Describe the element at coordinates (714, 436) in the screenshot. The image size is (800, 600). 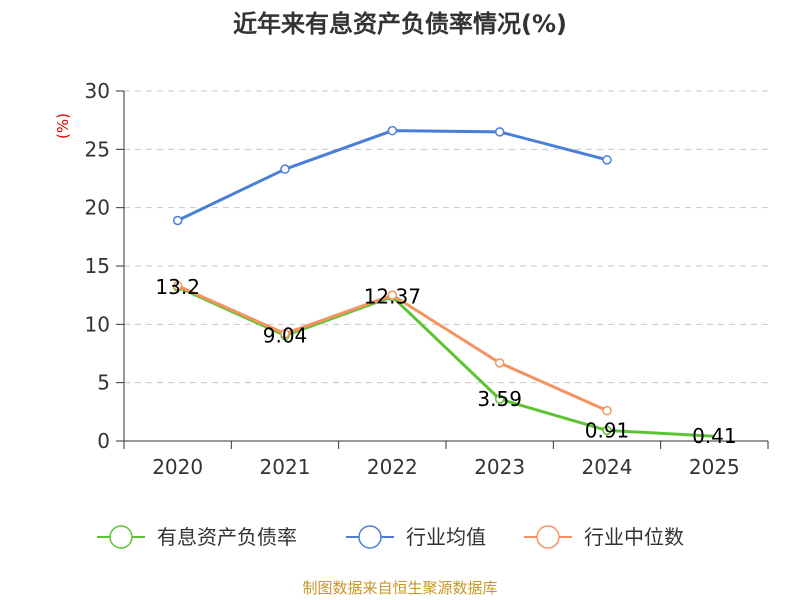
I see `data-label: 0.41` at that location.